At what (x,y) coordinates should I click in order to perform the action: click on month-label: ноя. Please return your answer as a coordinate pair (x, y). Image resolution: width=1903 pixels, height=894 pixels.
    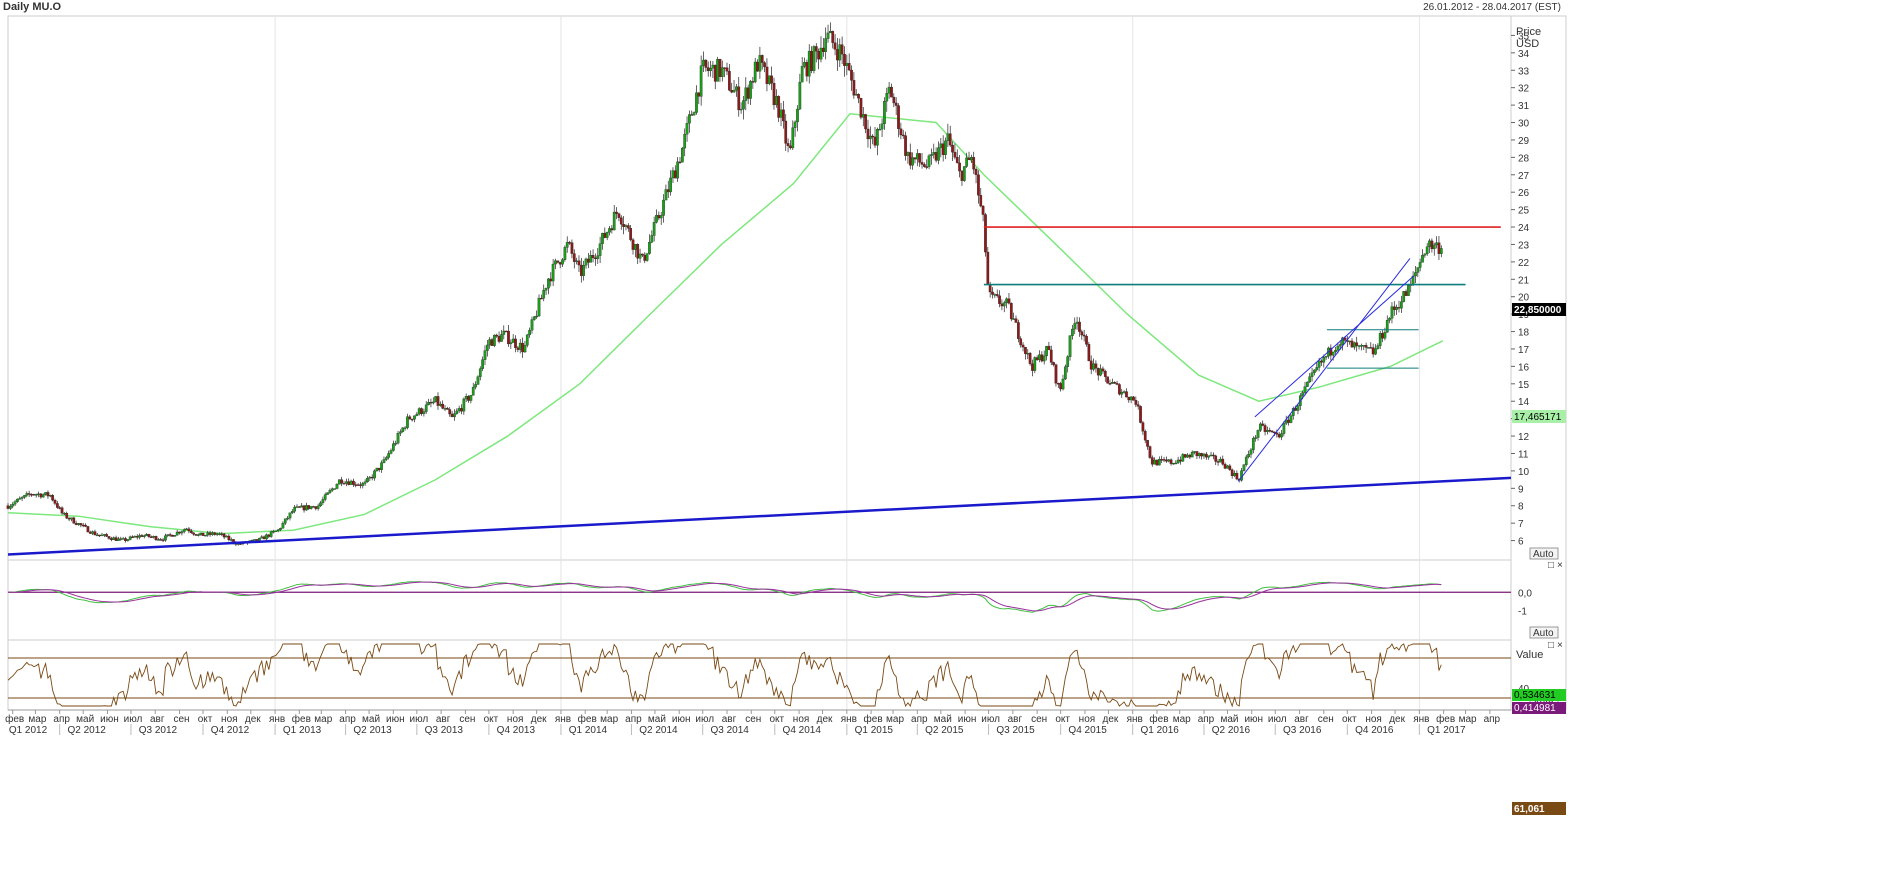
    Looking at the image, I should click on (1373, 719).